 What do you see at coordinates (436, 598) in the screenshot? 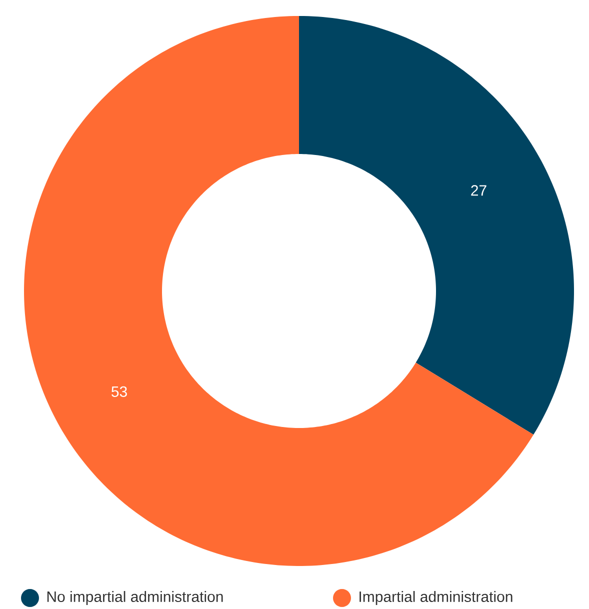
I see `legend-label: Impartial administration` at bounding box center [436, 598].